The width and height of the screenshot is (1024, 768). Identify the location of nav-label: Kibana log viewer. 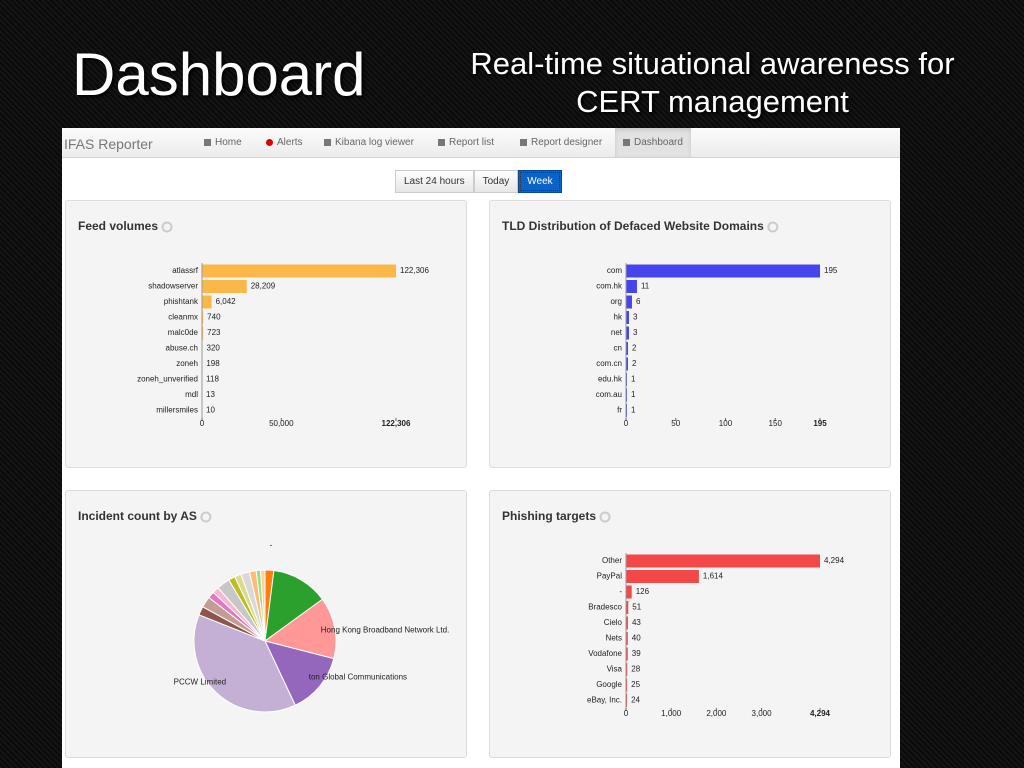
(374, 142).